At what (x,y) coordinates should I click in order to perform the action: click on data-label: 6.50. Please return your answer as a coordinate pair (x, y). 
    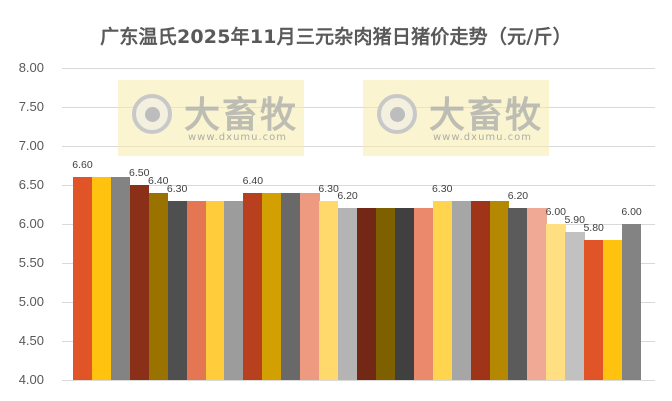
    Looking at the image, I should click on (139, 173).